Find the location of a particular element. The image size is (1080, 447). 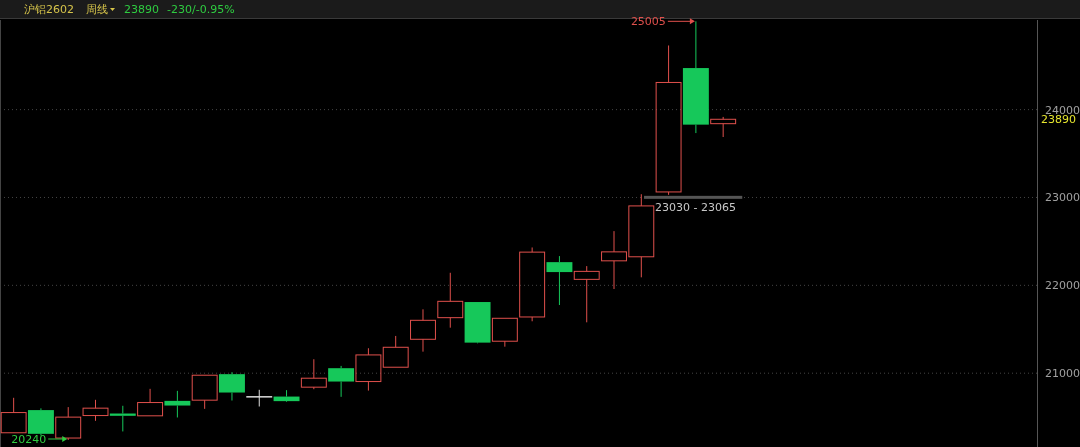

annotation: 23030 - 23065 is located at coordinates (695, 207).